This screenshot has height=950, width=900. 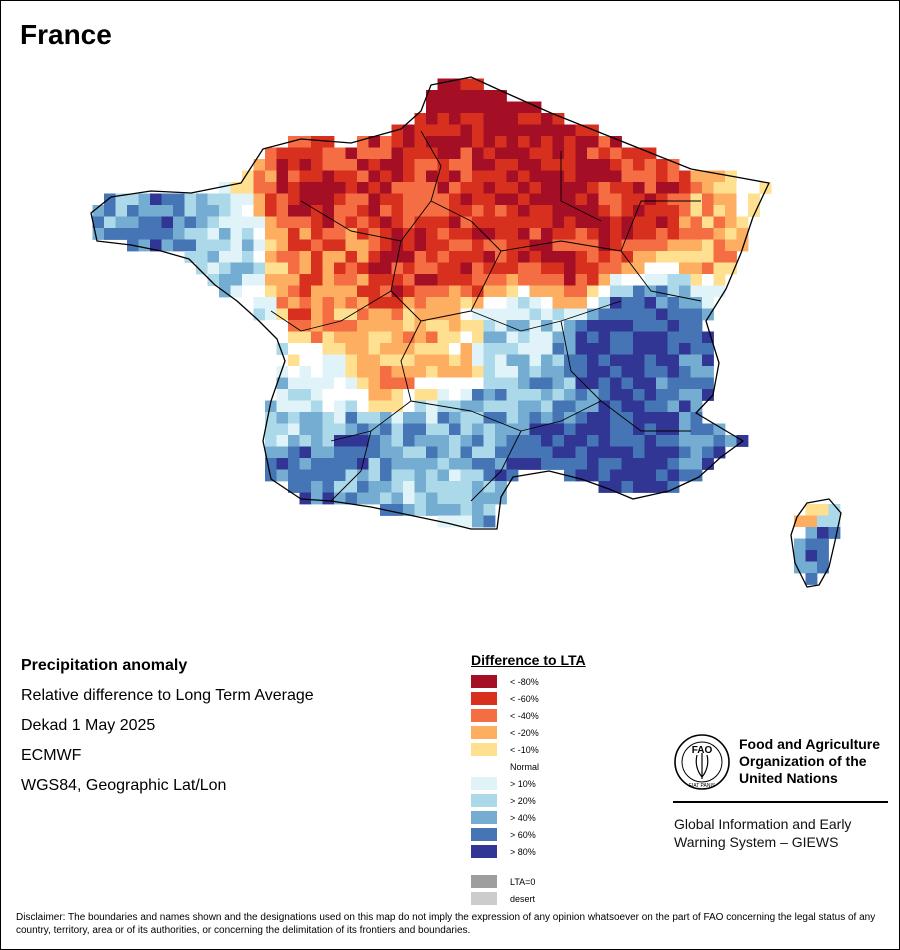 I want to click on legend-item-2: < -40%, so click(x=528, y=716).